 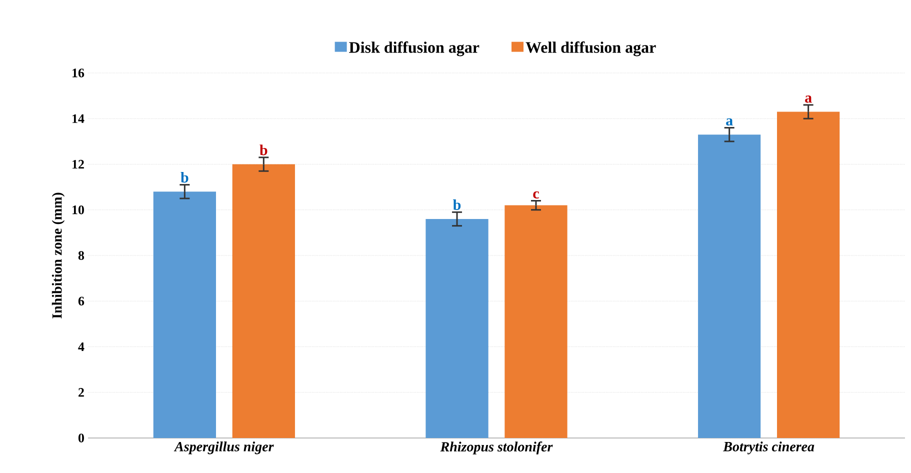 I want to click on legend-label: Disk diffusion agar, so click(x=414, y=48).